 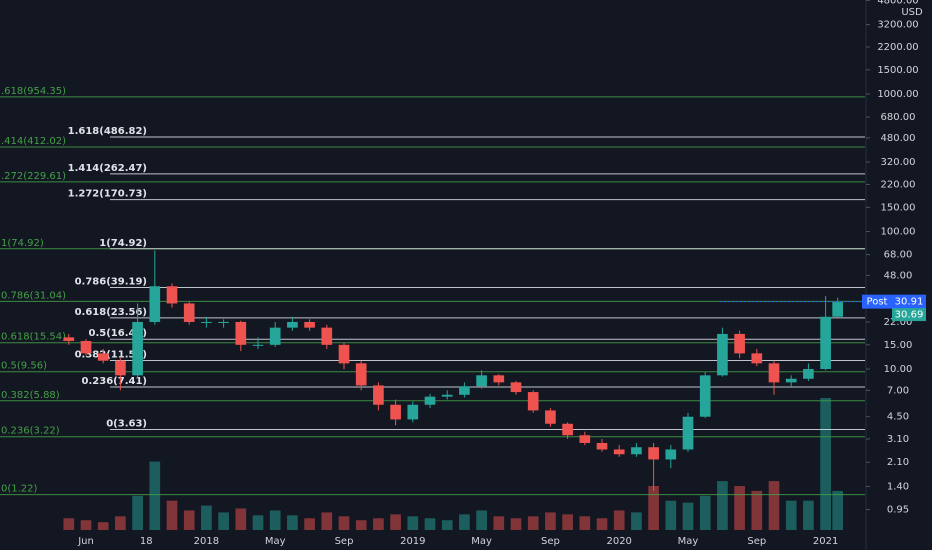 I want to click on y-tick-label: 10.00, so click(x=898, y=369).